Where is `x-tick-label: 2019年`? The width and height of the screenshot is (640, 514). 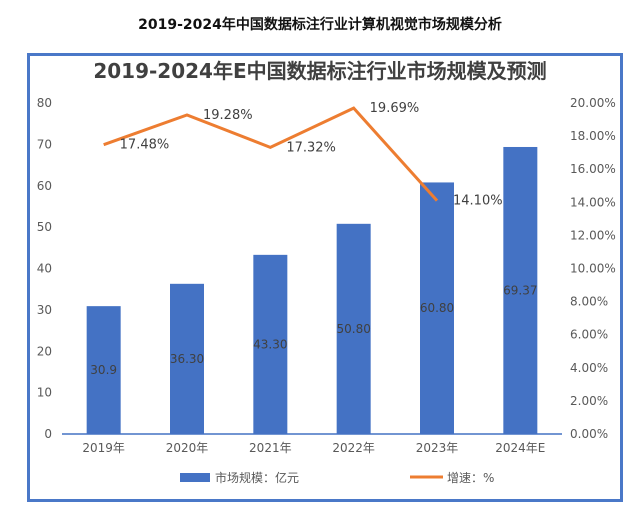 x-tick-label: 2019年 is located at coordinates (103, 448).